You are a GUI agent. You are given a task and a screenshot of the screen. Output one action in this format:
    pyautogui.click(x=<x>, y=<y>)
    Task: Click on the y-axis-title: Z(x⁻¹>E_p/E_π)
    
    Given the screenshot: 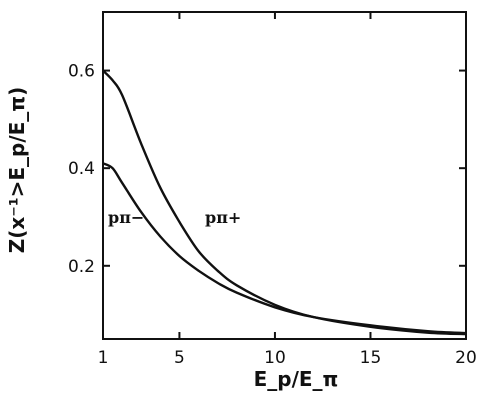 What is the action you would take?
    pyautogui.click(x=17, y=170)
    